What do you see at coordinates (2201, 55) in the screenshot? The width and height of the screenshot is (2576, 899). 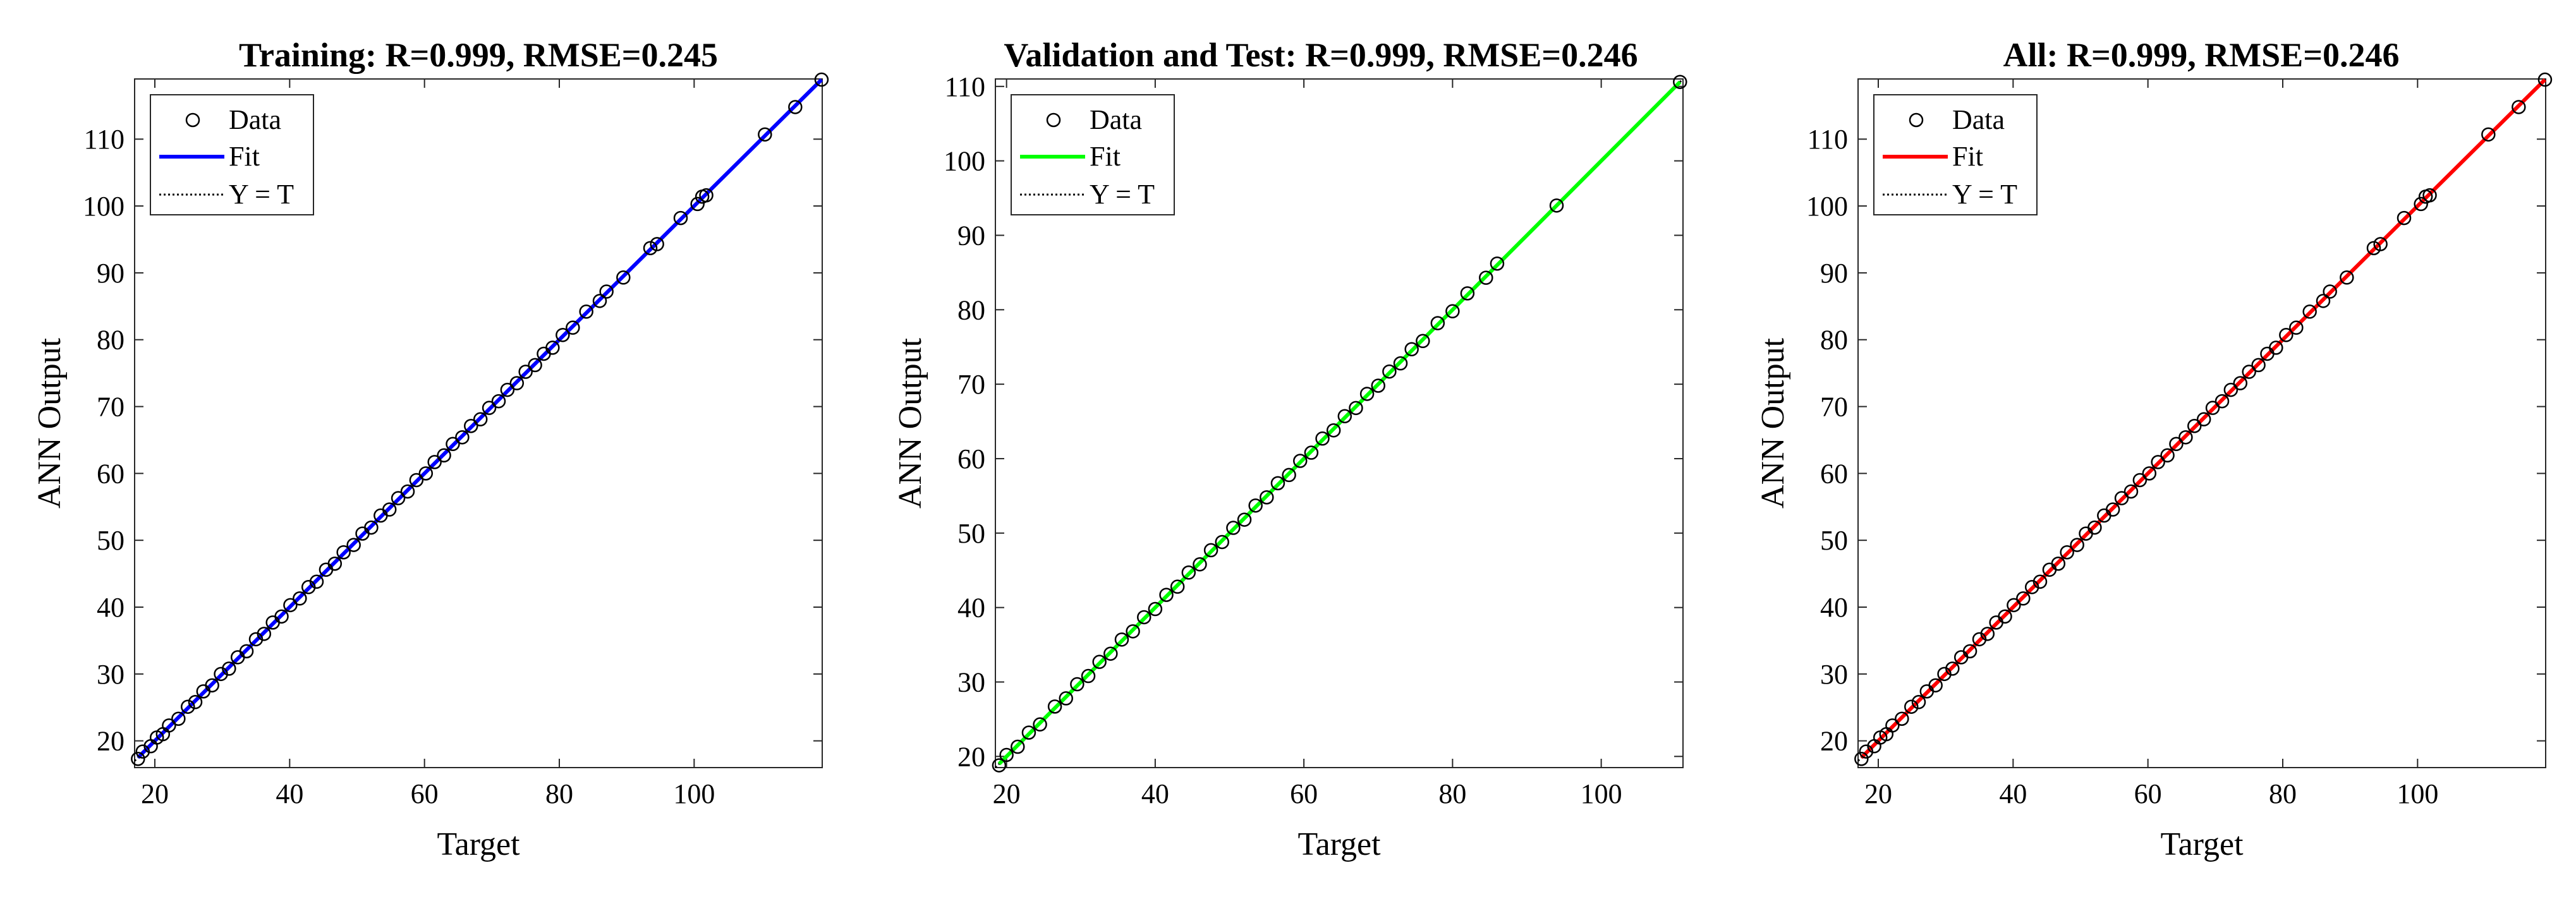 I see `panel-title: All: R=0.999, RMSE=0.246` at bounding box center [2201, 55].